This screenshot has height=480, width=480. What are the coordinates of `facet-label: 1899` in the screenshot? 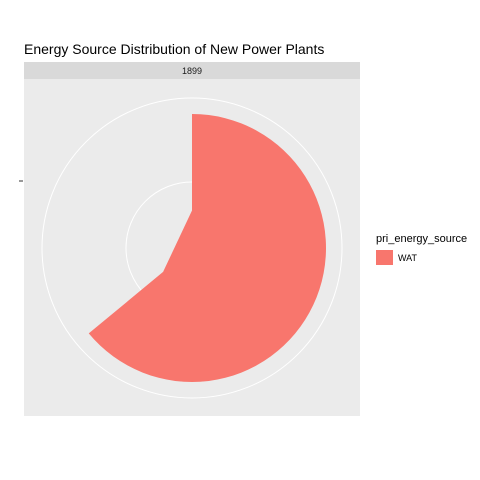 It's located at (192, 71).